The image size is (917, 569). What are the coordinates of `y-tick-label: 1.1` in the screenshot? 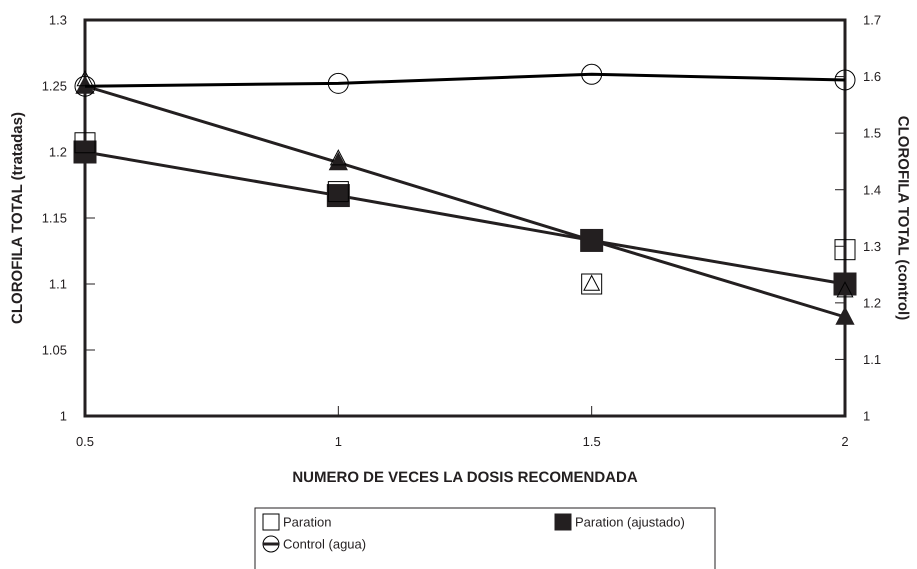 It's located at (57, 284).